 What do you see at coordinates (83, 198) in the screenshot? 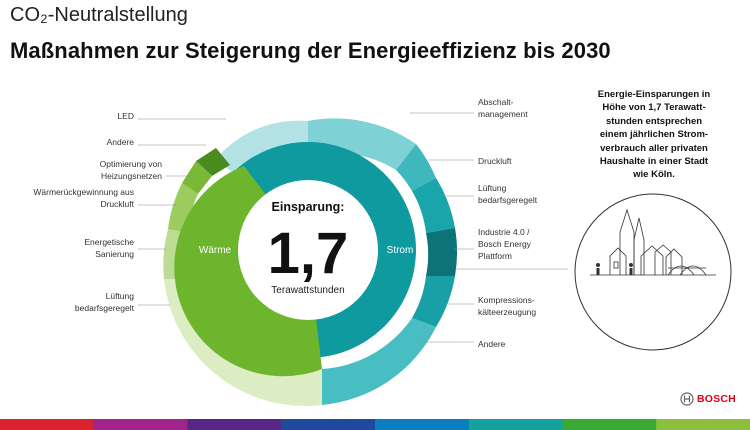
I see `label-waermerueck: Wärmerückgewinnung aus Druckluft` at bounding box center [83, 198].